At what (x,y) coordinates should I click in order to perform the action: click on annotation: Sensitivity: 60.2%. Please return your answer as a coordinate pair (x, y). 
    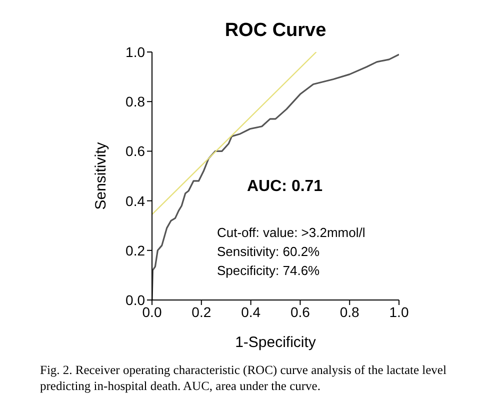
    Looking at the image, I should click on (268, 251).